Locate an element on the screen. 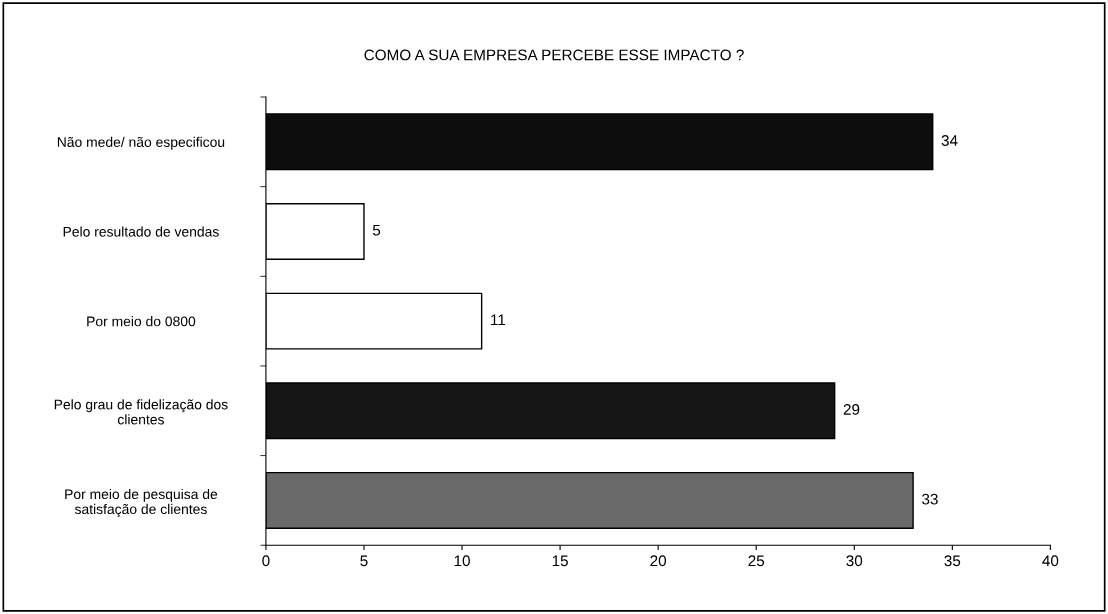  data-label: 34 is located at coordinates (949, 140).